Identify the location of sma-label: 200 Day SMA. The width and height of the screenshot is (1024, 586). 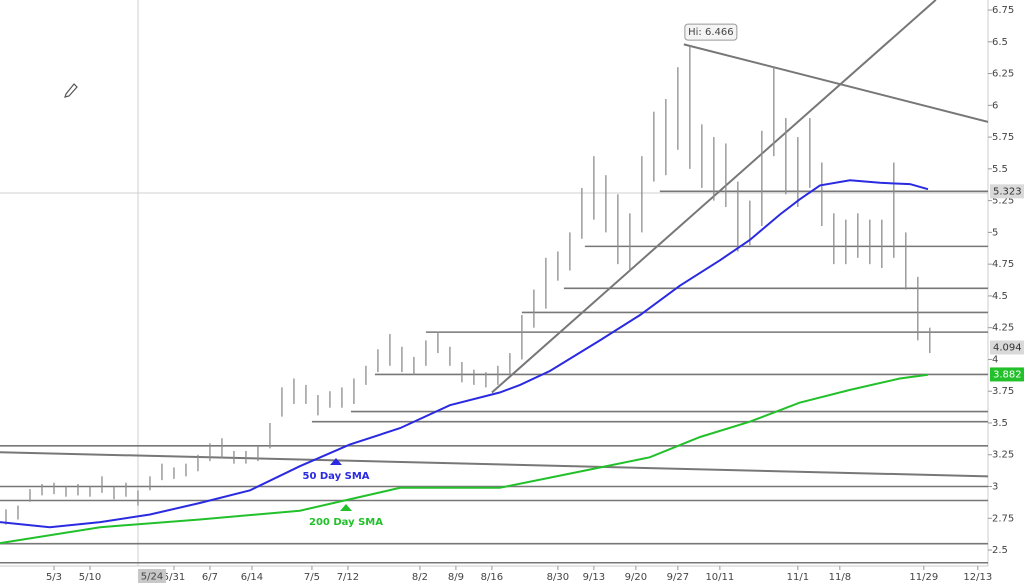
(346, 522).